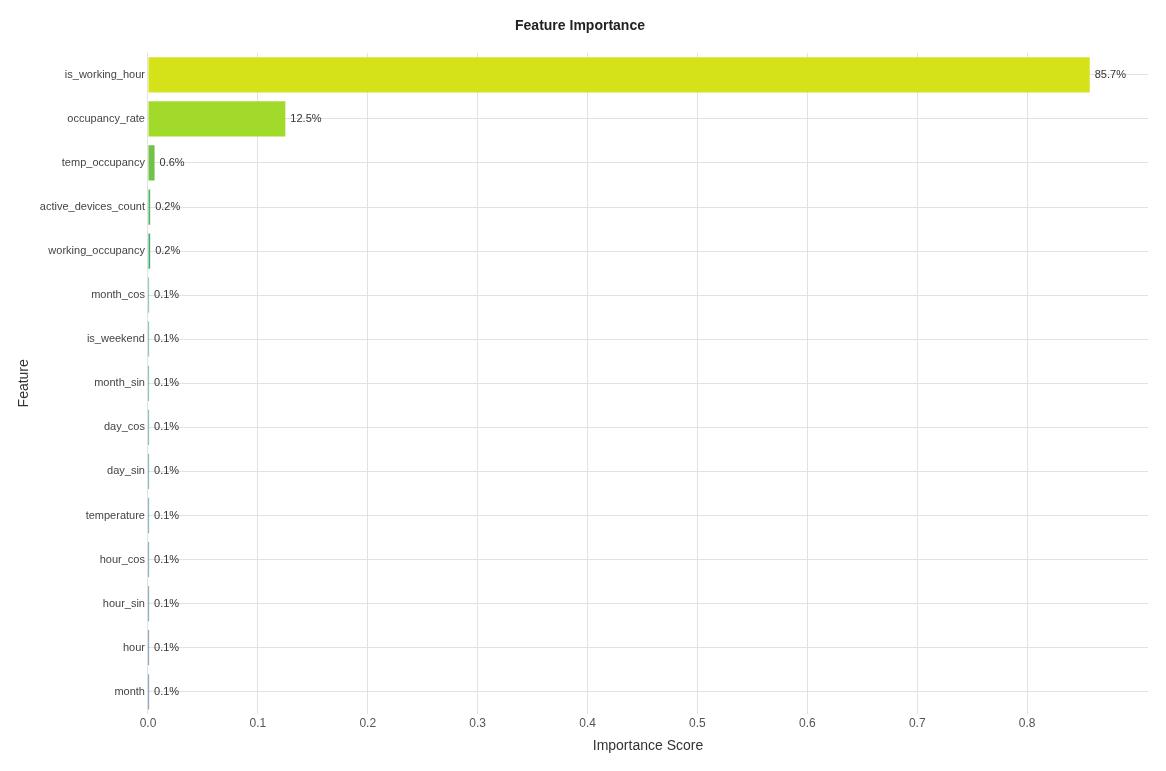 The image size is (1166, 771). Describe the element at coordinates (698, 723) in the screenshot. I see `x-tick-label: 0.5` at that location.